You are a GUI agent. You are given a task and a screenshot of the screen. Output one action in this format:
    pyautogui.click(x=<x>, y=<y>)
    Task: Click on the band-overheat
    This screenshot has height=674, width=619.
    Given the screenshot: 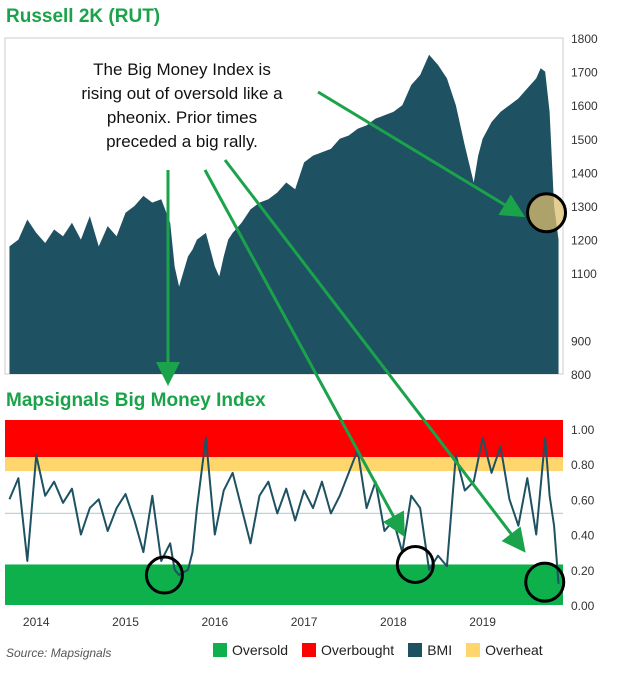 What is the action you would take?
    pyautogui.click(x=284, y=464)
    